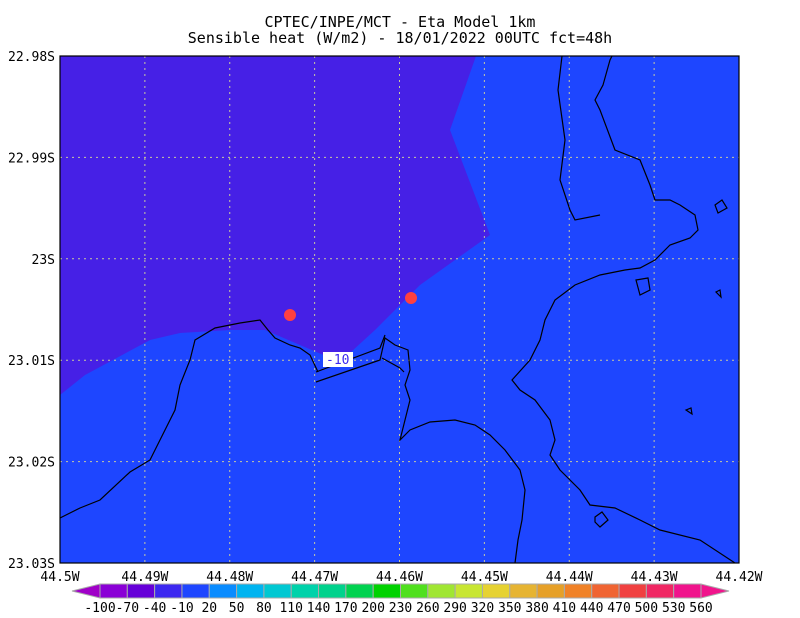 This screenshot has height=618, width=800. Describe the element at coordinates (43, 260) in the screenshot. I see `lat-tick-label: 23S` at that location.